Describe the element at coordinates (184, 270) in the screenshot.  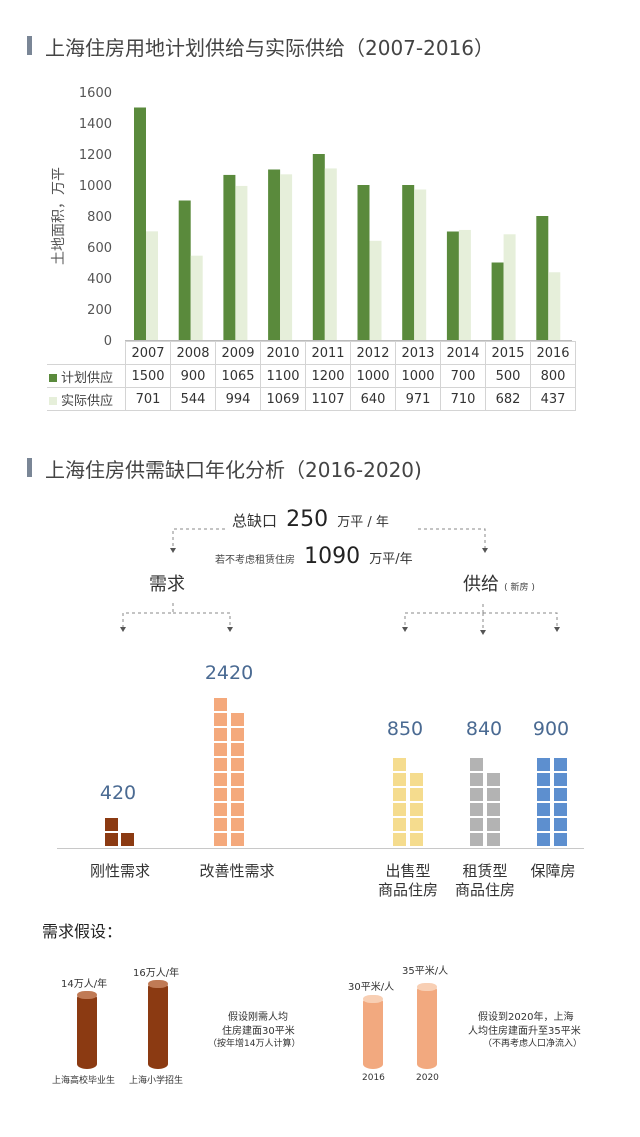
I see `bar-2008-plan` at that location.